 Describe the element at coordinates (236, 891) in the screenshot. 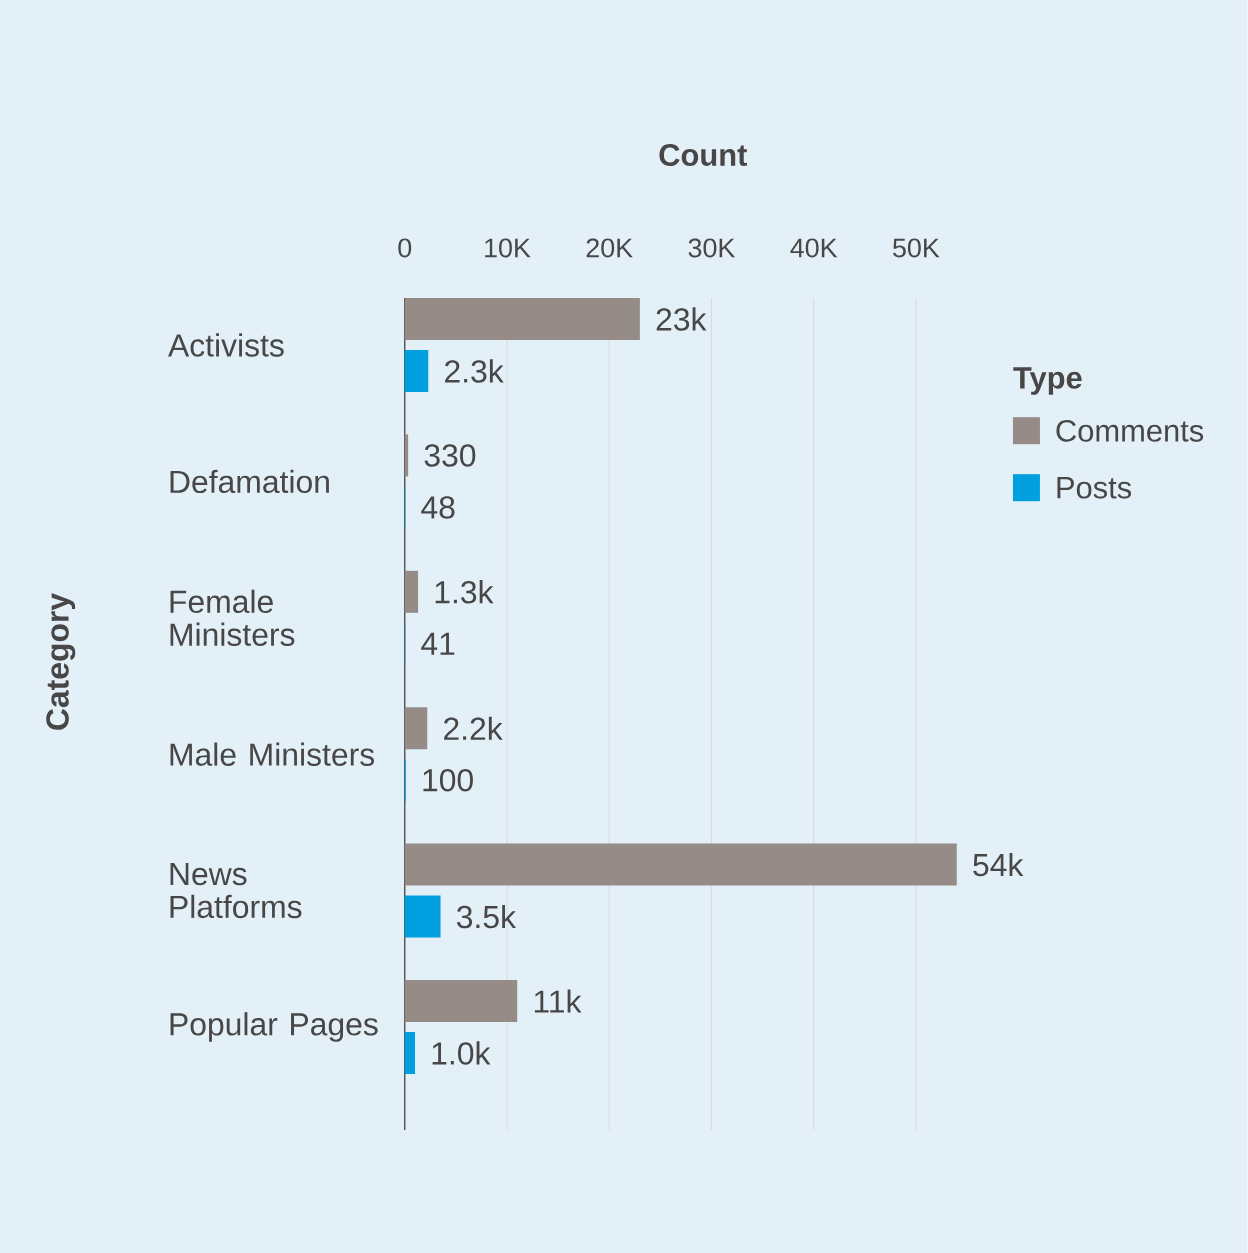

I see `y-tick-label: News Platforms` at that location.